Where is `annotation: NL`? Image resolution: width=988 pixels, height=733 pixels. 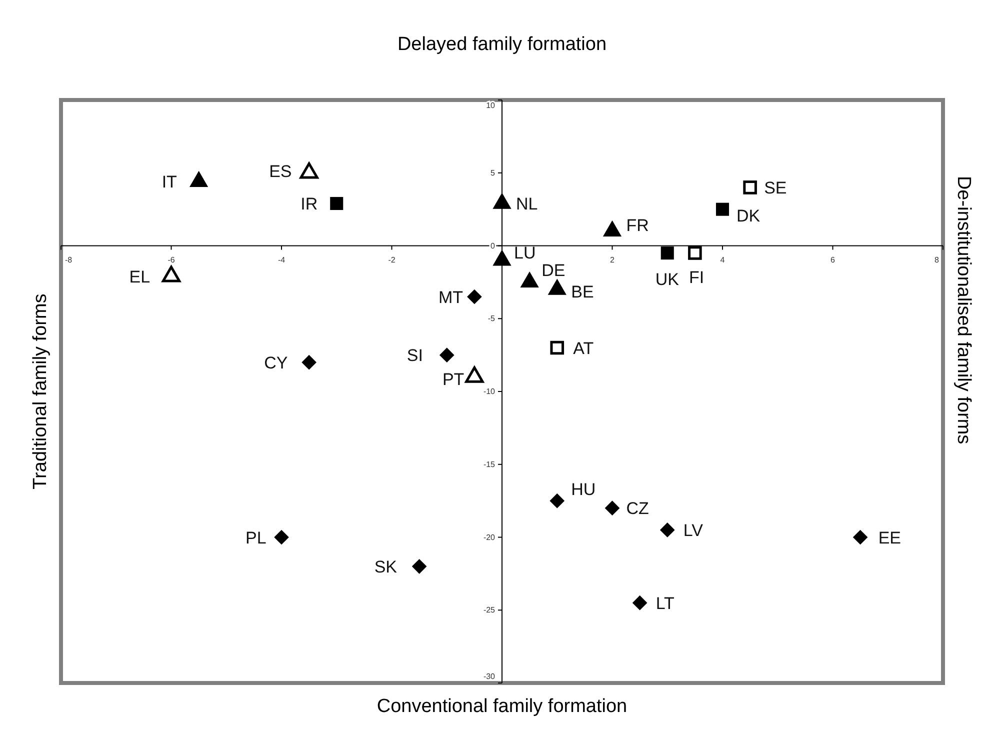 annotation: NL is located at coordinates (527, 204).